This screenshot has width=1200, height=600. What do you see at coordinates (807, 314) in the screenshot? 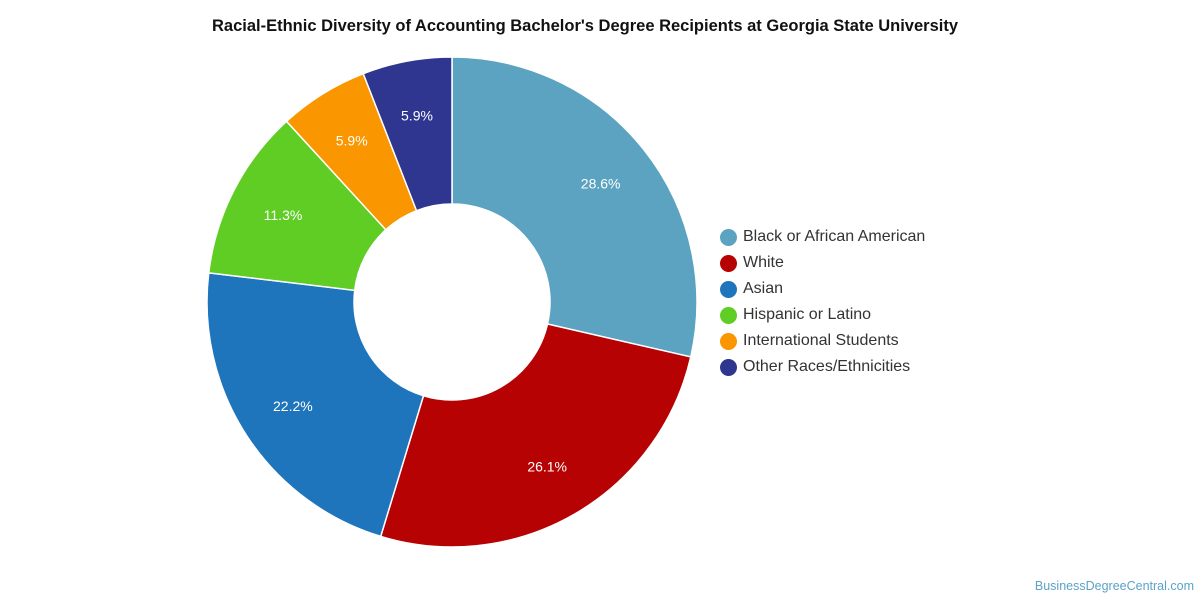
I see `legend-label: Hispanic or Latino` at bounding box center [807, 314].